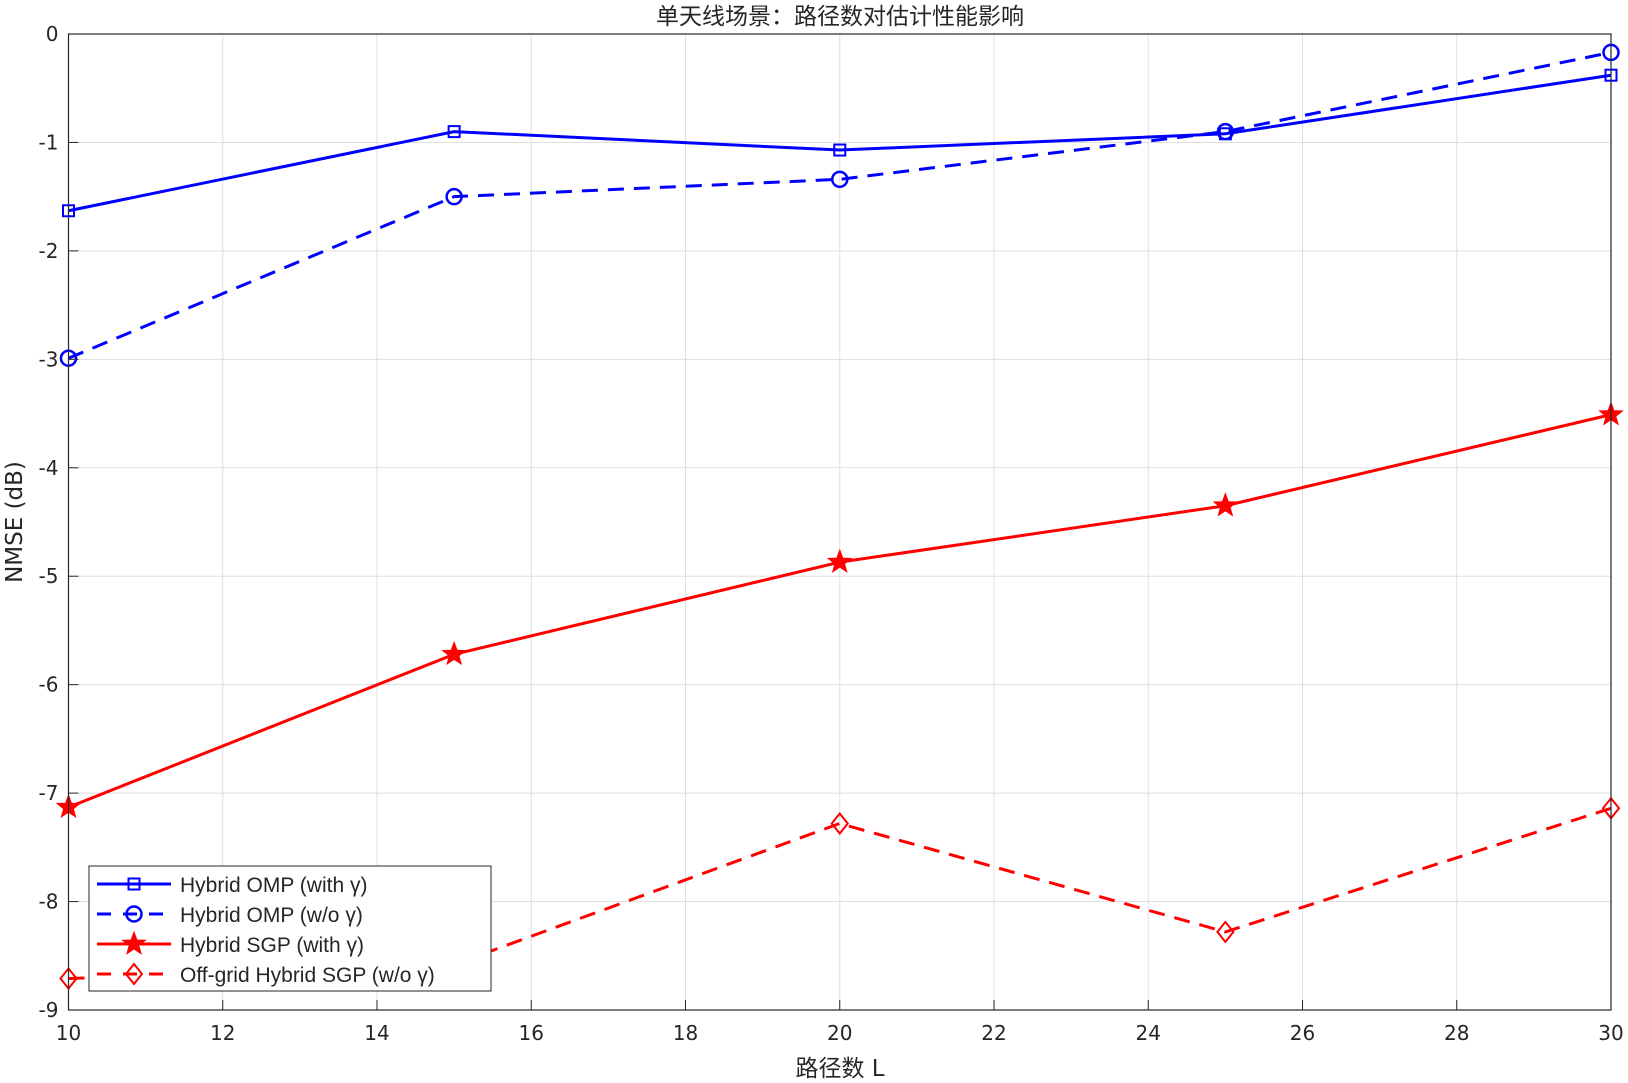 The image size is (1628, 1083). What do you see at coordinates (49, 793) in the screenshot?
I see `y-tick-label: -7` at bounding box center [49, 793].